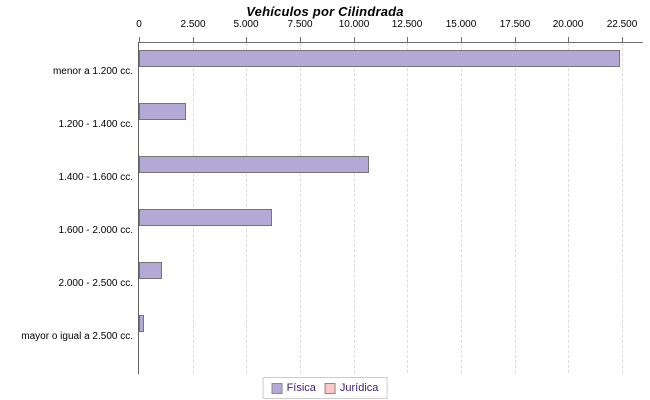  Describe the element at coordinates (461, 24) in the screenshot. I see `x-axis-tick-label: 15.000` at that location.